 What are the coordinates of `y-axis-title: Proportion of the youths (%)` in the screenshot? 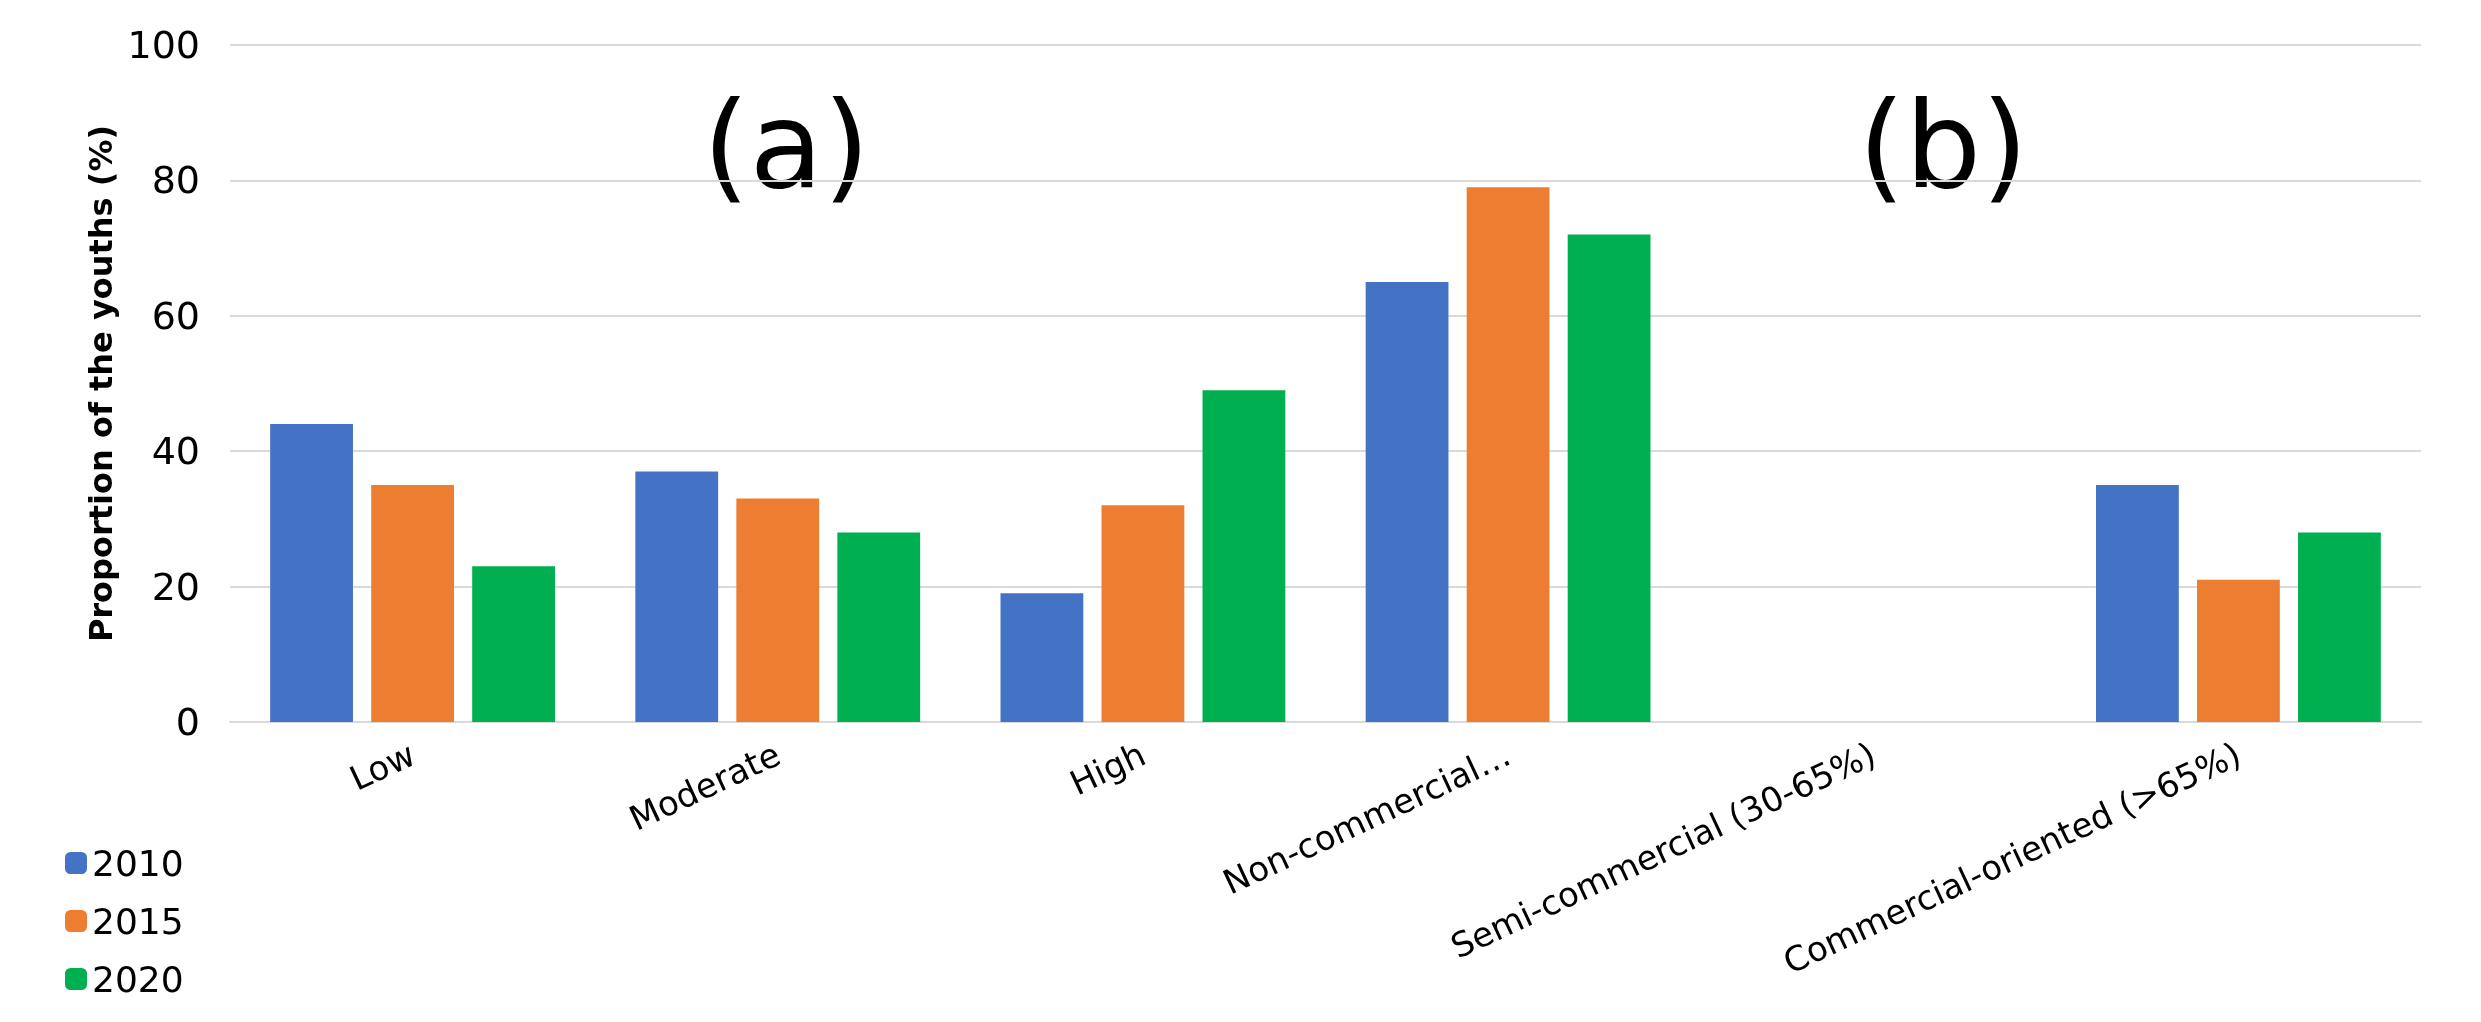 It's located at (100, 383).